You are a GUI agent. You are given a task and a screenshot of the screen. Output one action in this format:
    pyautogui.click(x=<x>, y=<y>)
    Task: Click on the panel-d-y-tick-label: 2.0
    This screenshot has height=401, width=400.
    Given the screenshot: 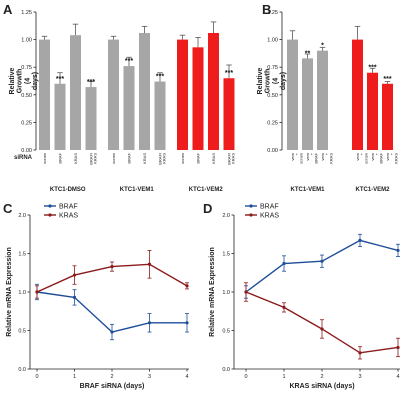 What is the action you would take?
    pyautogui.click(x=226, y=216)
    